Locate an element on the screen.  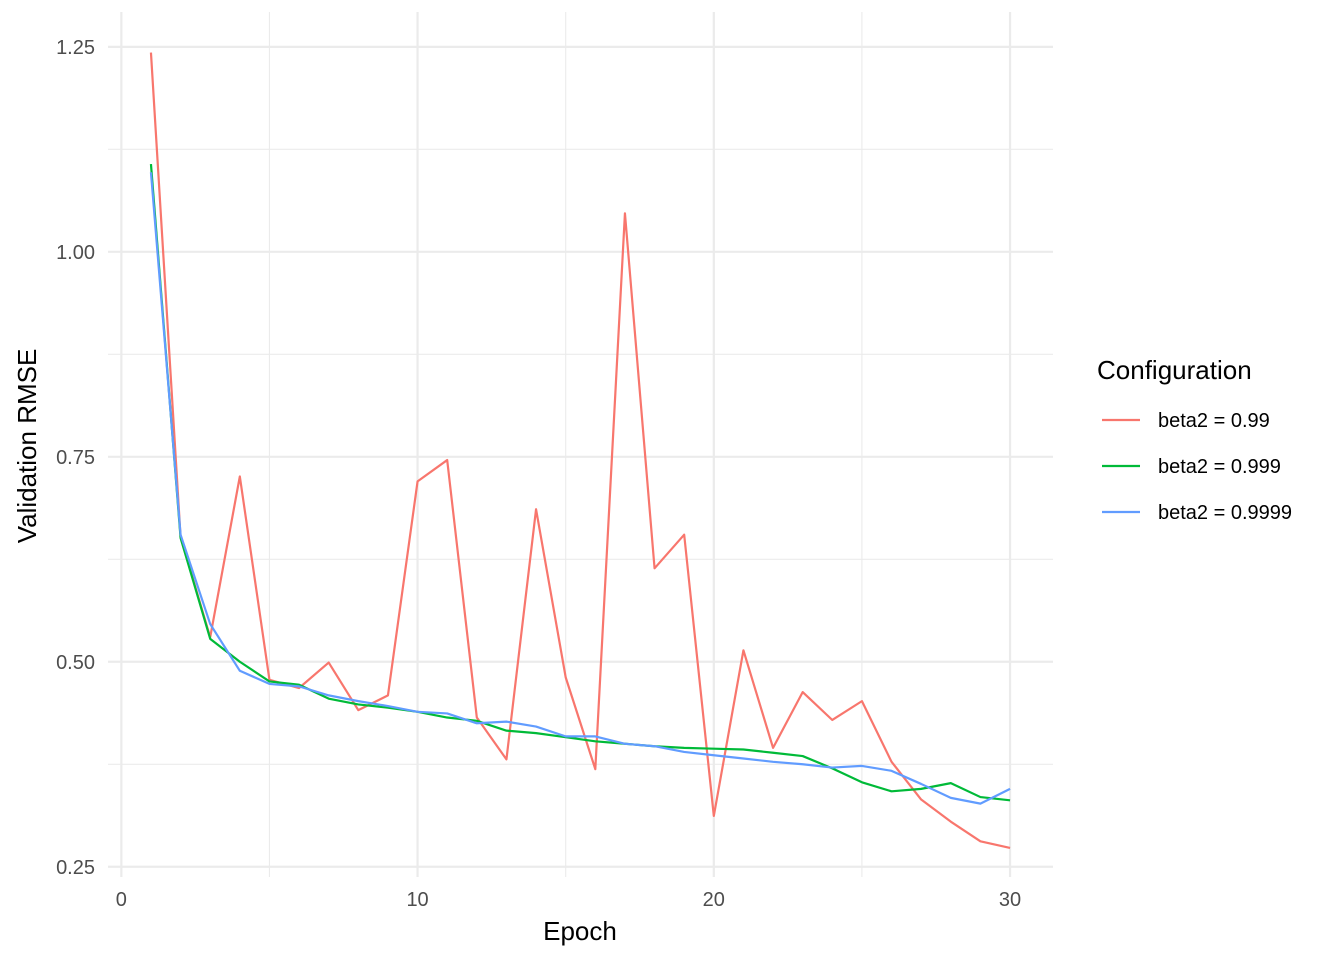
y-tick-label: 0.75 is located at coordinates (75, 458).